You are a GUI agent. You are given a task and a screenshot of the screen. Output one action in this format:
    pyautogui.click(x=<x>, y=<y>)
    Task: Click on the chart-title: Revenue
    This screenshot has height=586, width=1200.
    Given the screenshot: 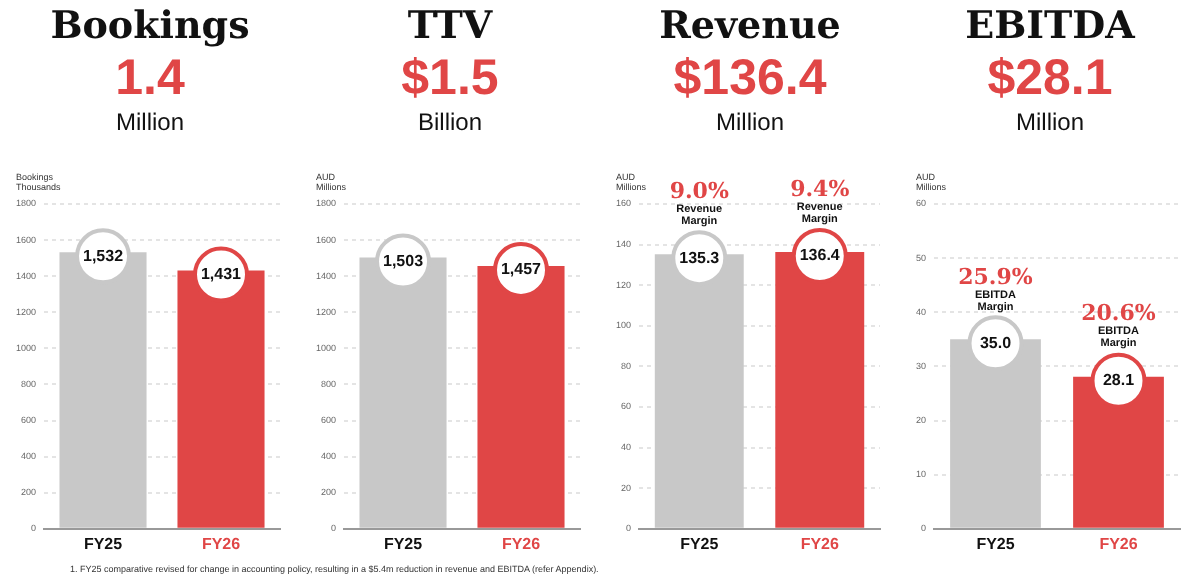 What is the action you would take?
    pyautogui.click(x=750, y=26)
    